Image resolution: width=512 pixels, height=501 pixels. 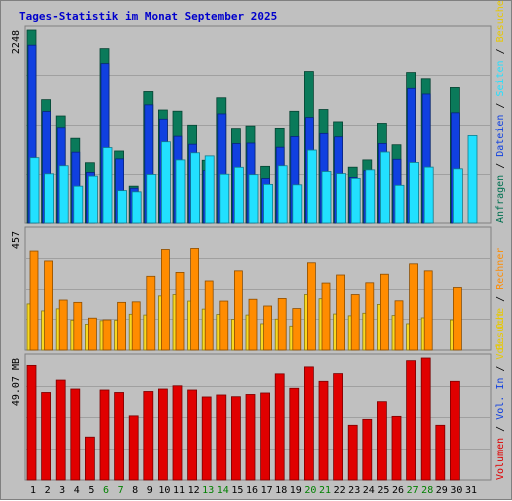 I want to click on x-tick-label-day-19: 19, so click(x=296, y=490).